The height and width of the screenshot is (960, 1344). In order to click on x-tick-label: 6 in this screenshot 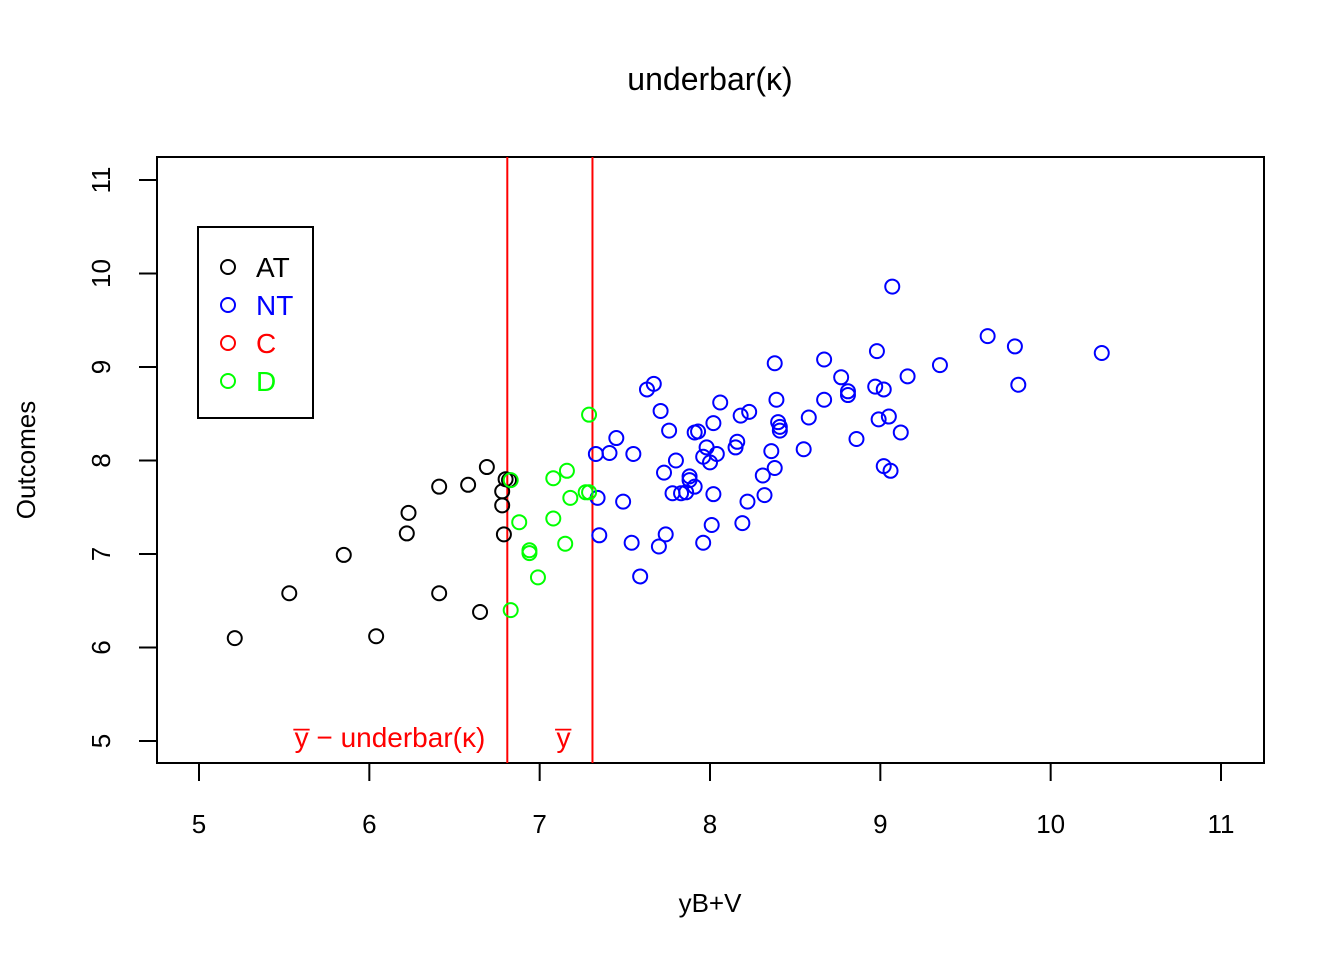, I will do `click(369, 824)`.